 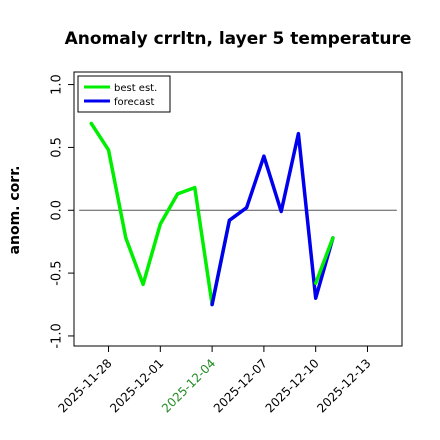 What do you see at coordinates (84, 385) in the screenshot?
I see `x-tick-label: 2025-11-28` at bounding box center [84, 385].